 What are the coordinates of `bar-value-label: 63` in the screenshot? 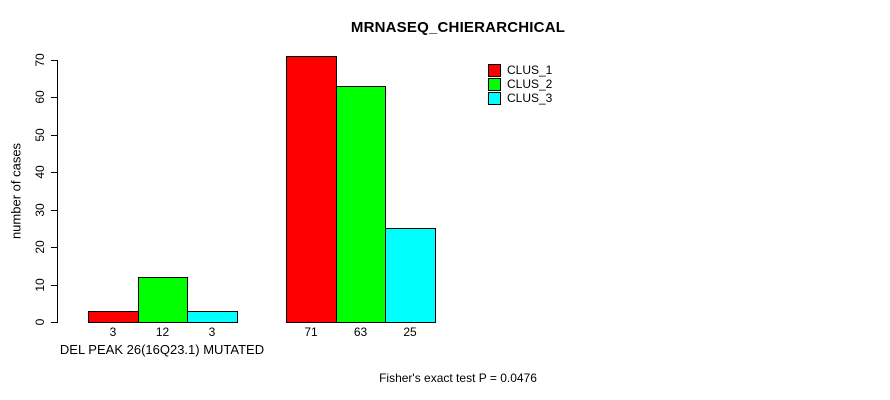 It's located at (360, 332).